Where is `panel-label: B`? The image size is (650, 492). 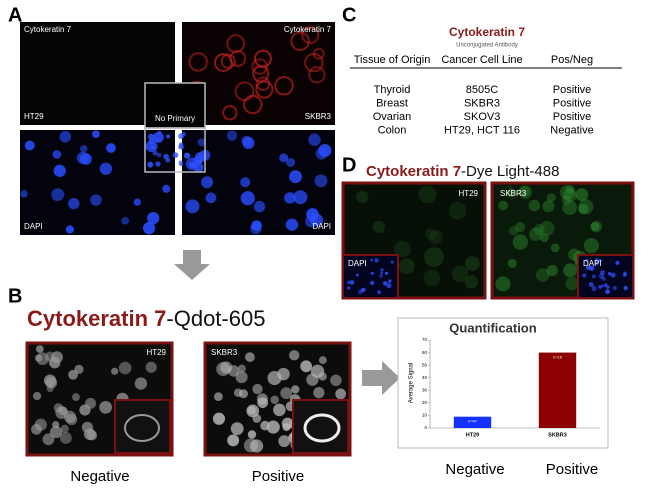
panel-label: B is located at coordinates (15, 296).